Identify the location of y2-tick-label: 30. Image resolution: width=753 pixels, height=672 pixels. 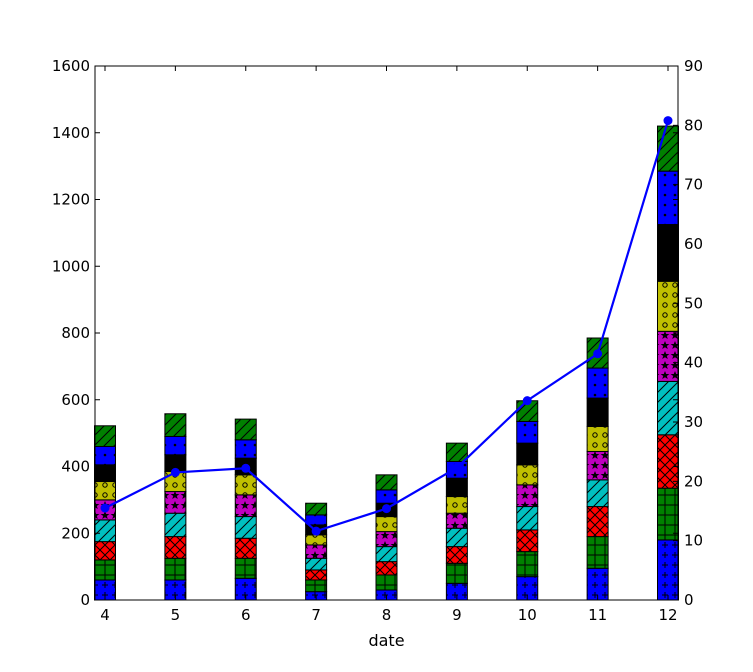
(693, 422).